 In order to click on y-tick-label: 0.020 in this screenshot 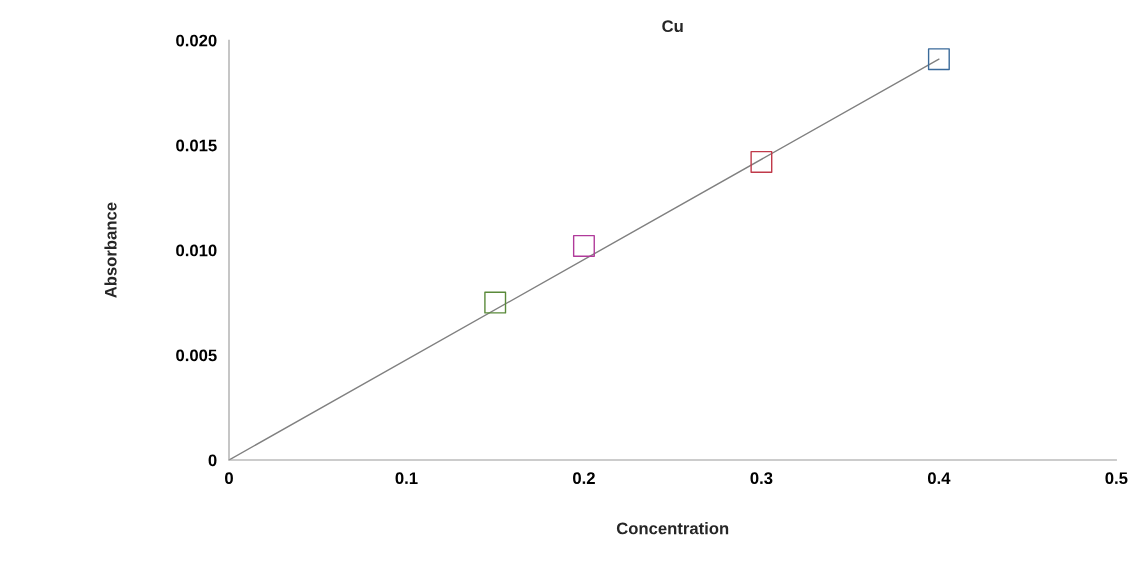, I will do `click(196, 40)`.